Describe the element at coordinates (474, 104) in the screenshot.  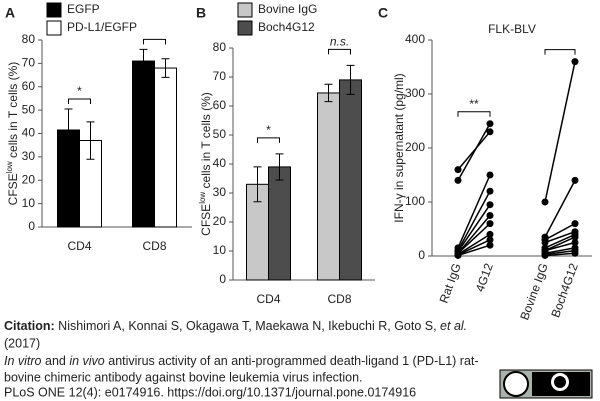
I see `bracket-label: **` at that location.